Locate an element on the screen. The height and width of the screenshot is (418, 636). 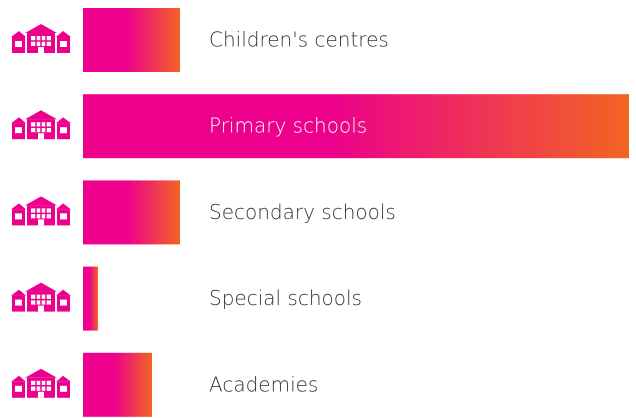
category-label: Primary schools is located at coordinates (288, 126).